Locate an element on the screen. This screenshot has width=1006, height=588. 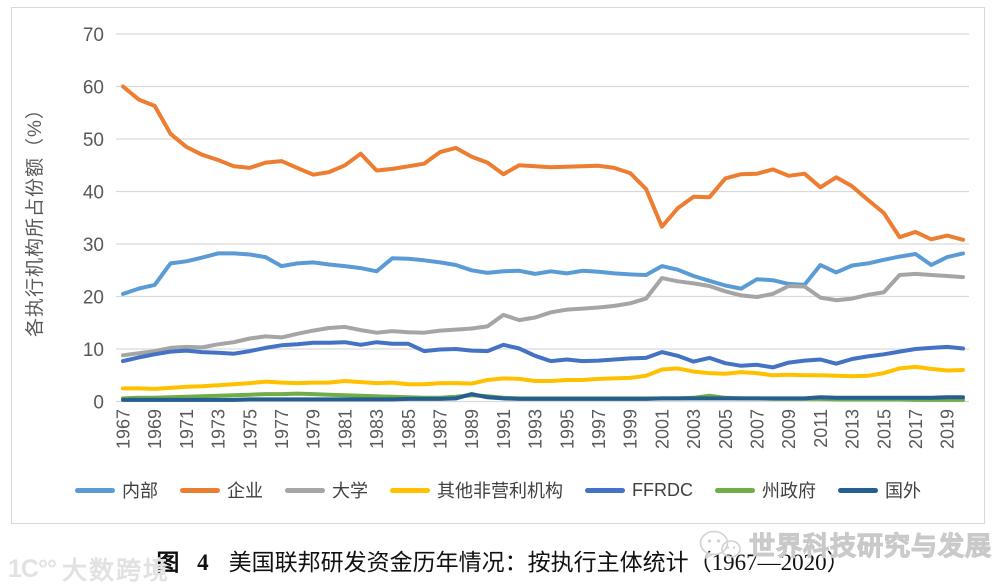
x-tick-label: 1987 is located at coordinates (440, 429).